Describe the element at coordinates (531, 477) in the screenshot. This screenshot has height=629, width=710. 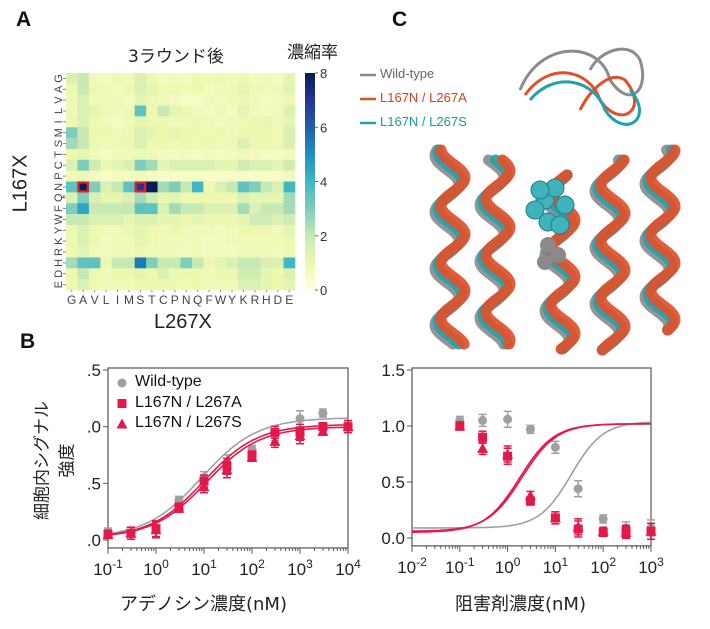
I see `chart-d-fit-curve` at that location.